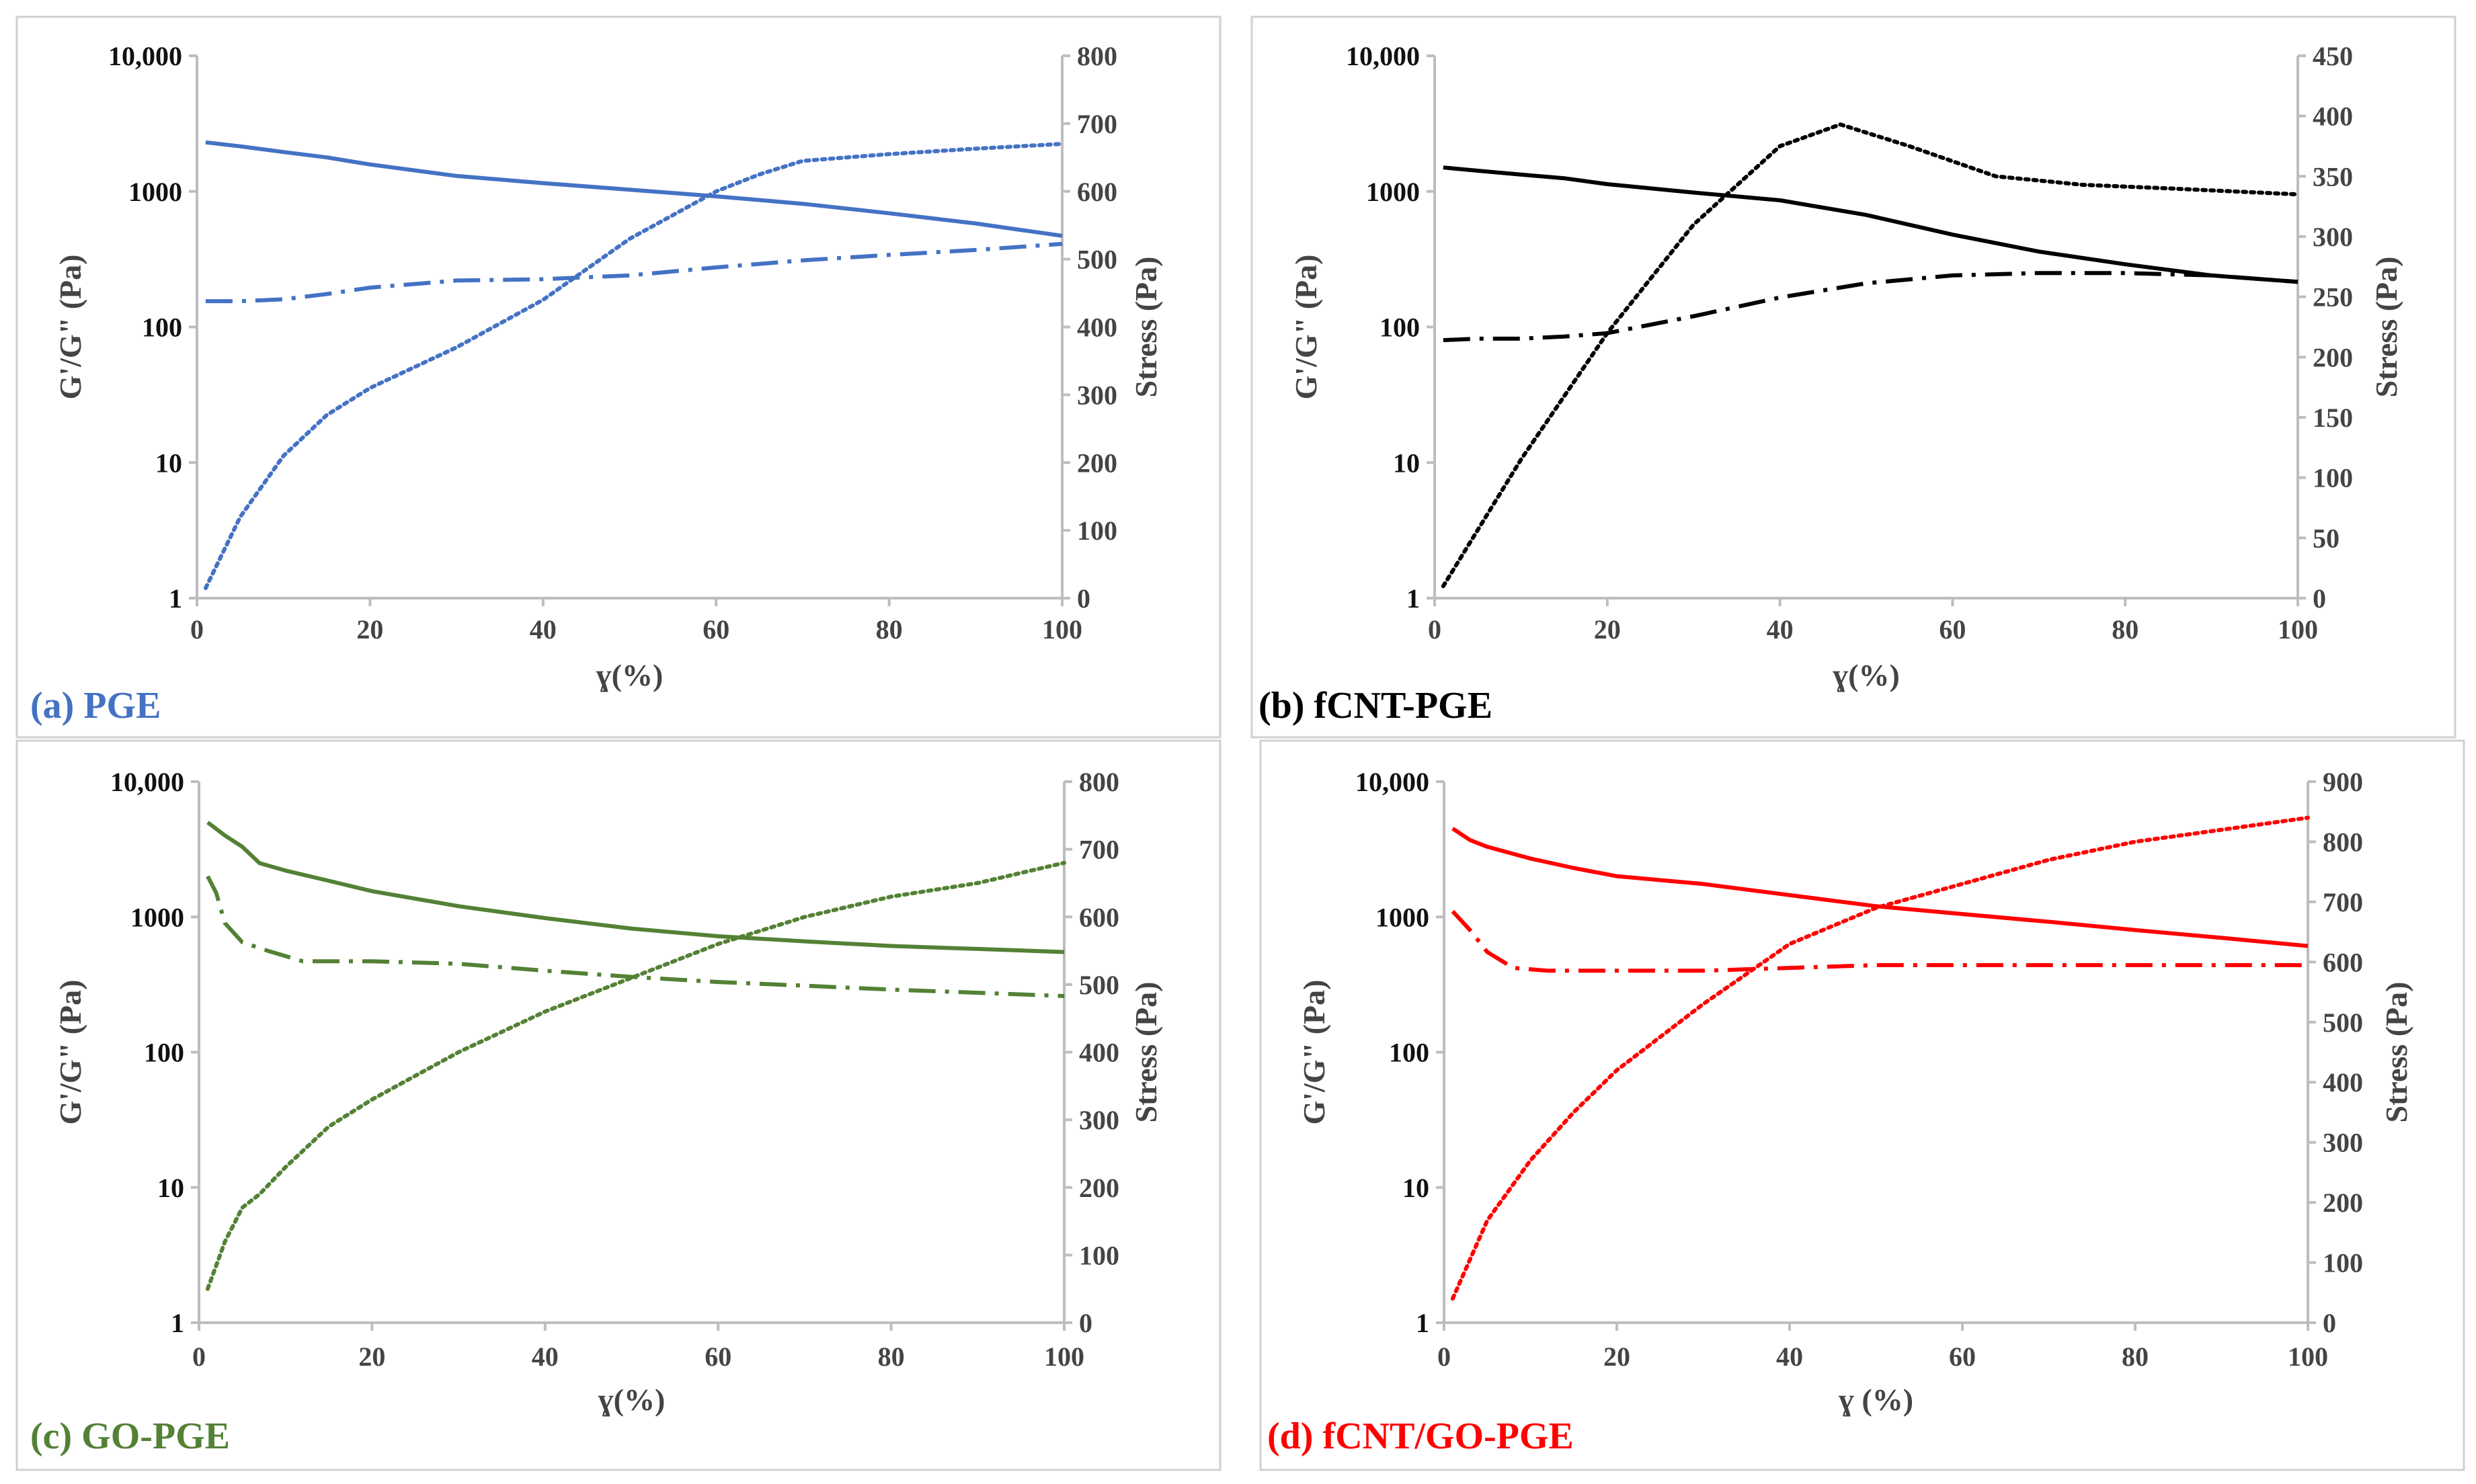 This screenshot has height=1484, width=2476. I want to click on right-tick-label: 350, so click(2333, 176).